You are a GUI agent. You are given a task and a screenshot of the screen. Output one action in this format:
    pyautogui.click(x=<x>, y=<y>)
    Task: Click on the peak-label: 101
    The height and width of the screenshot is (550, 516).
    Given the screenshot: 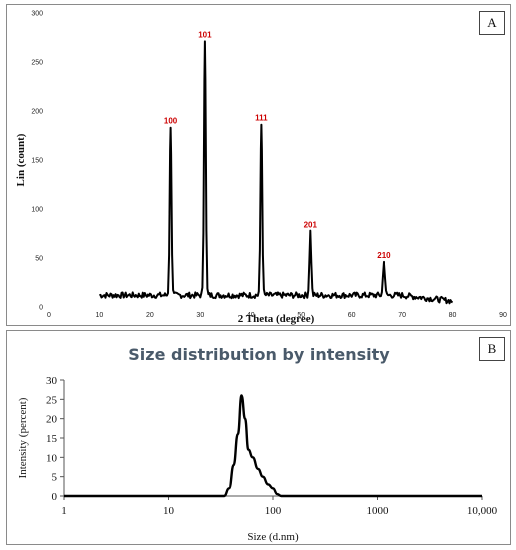 What is the action you would take?
    pyautogui.click(x=205, y=34)
    